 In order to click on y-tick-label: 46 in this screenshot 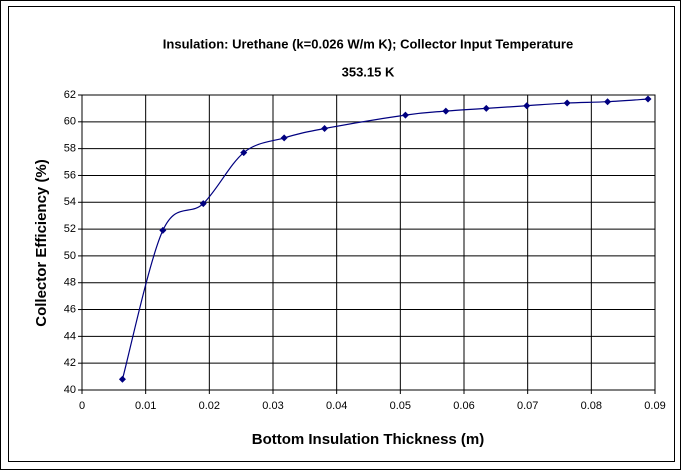, I will do `click(70, 309)`.